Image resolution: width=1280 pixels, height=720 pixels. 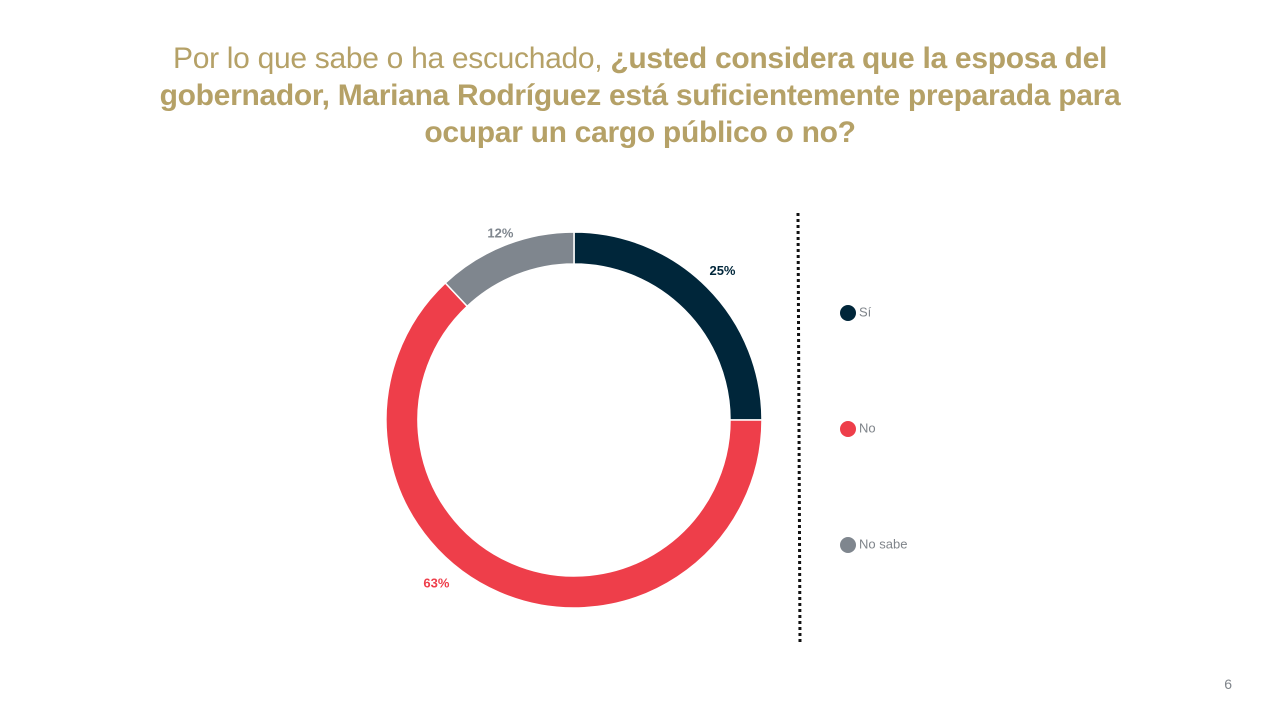 I want to click on title-lead: Por lo que sabe o ha escuchado,, so click(x=391, y=58).